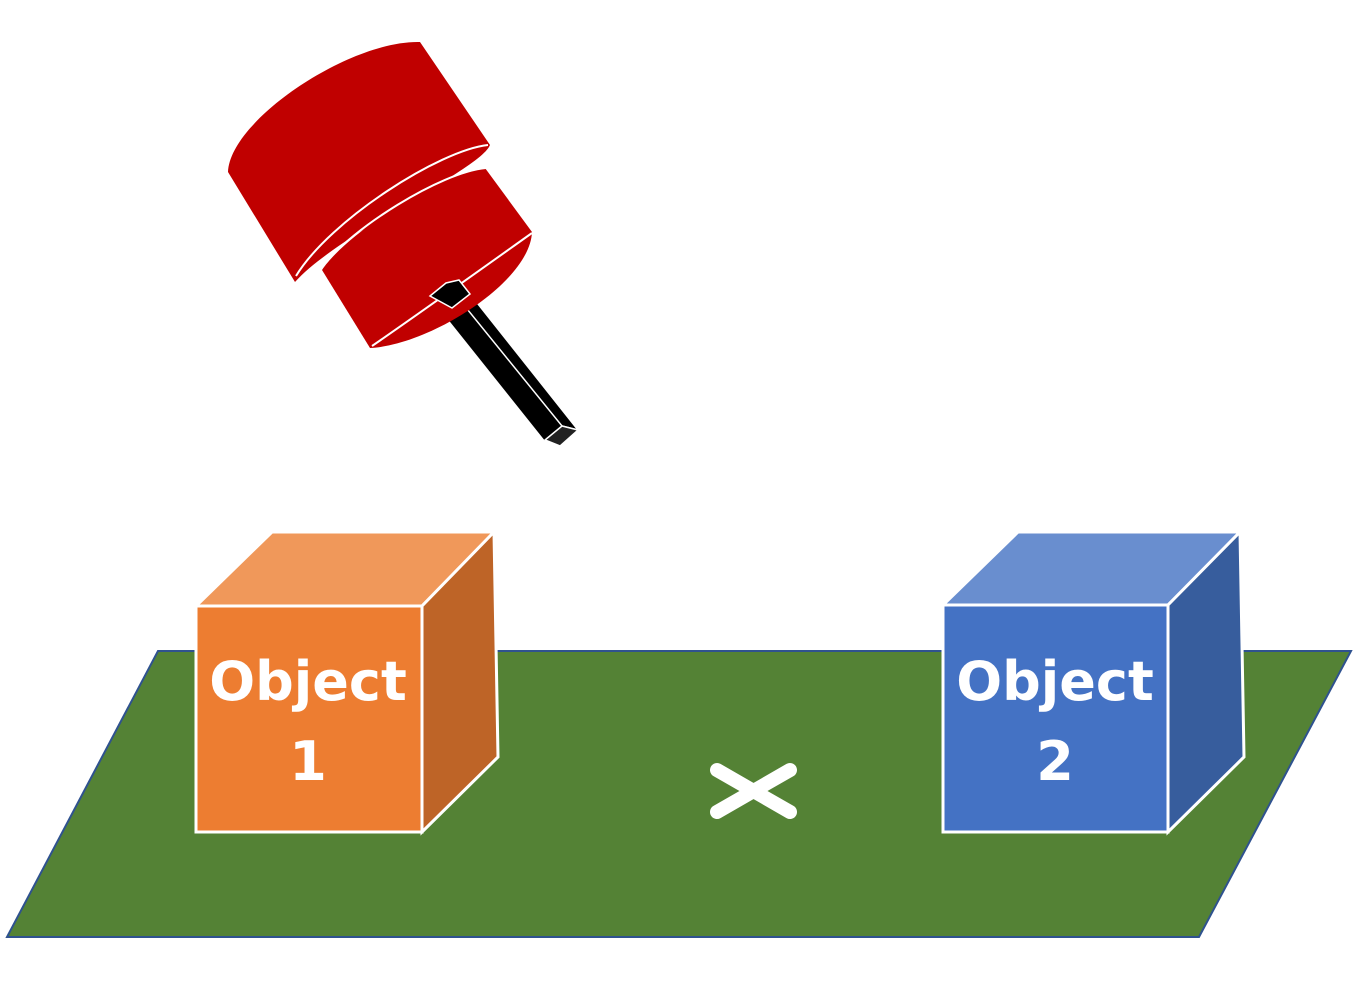  What do you see at coordinates (308, 681) in the screenshot?
I see `object-1-label-line1: Object` at bounding box center [308, 681].